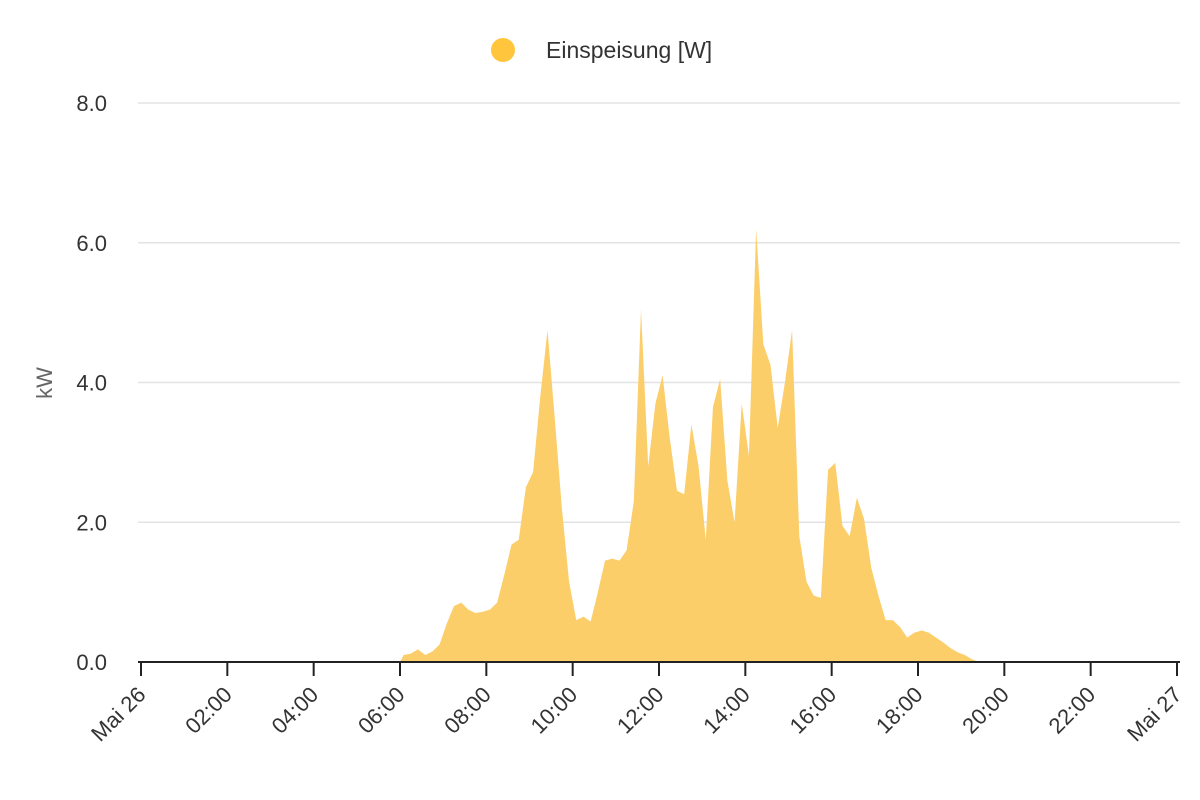 Image resolution: width=1200 pixels, height=800 pixels. Describe the element at coordinates (1072, 710) in the screenshot. I see `x-tick-label: 22:00` at that location.